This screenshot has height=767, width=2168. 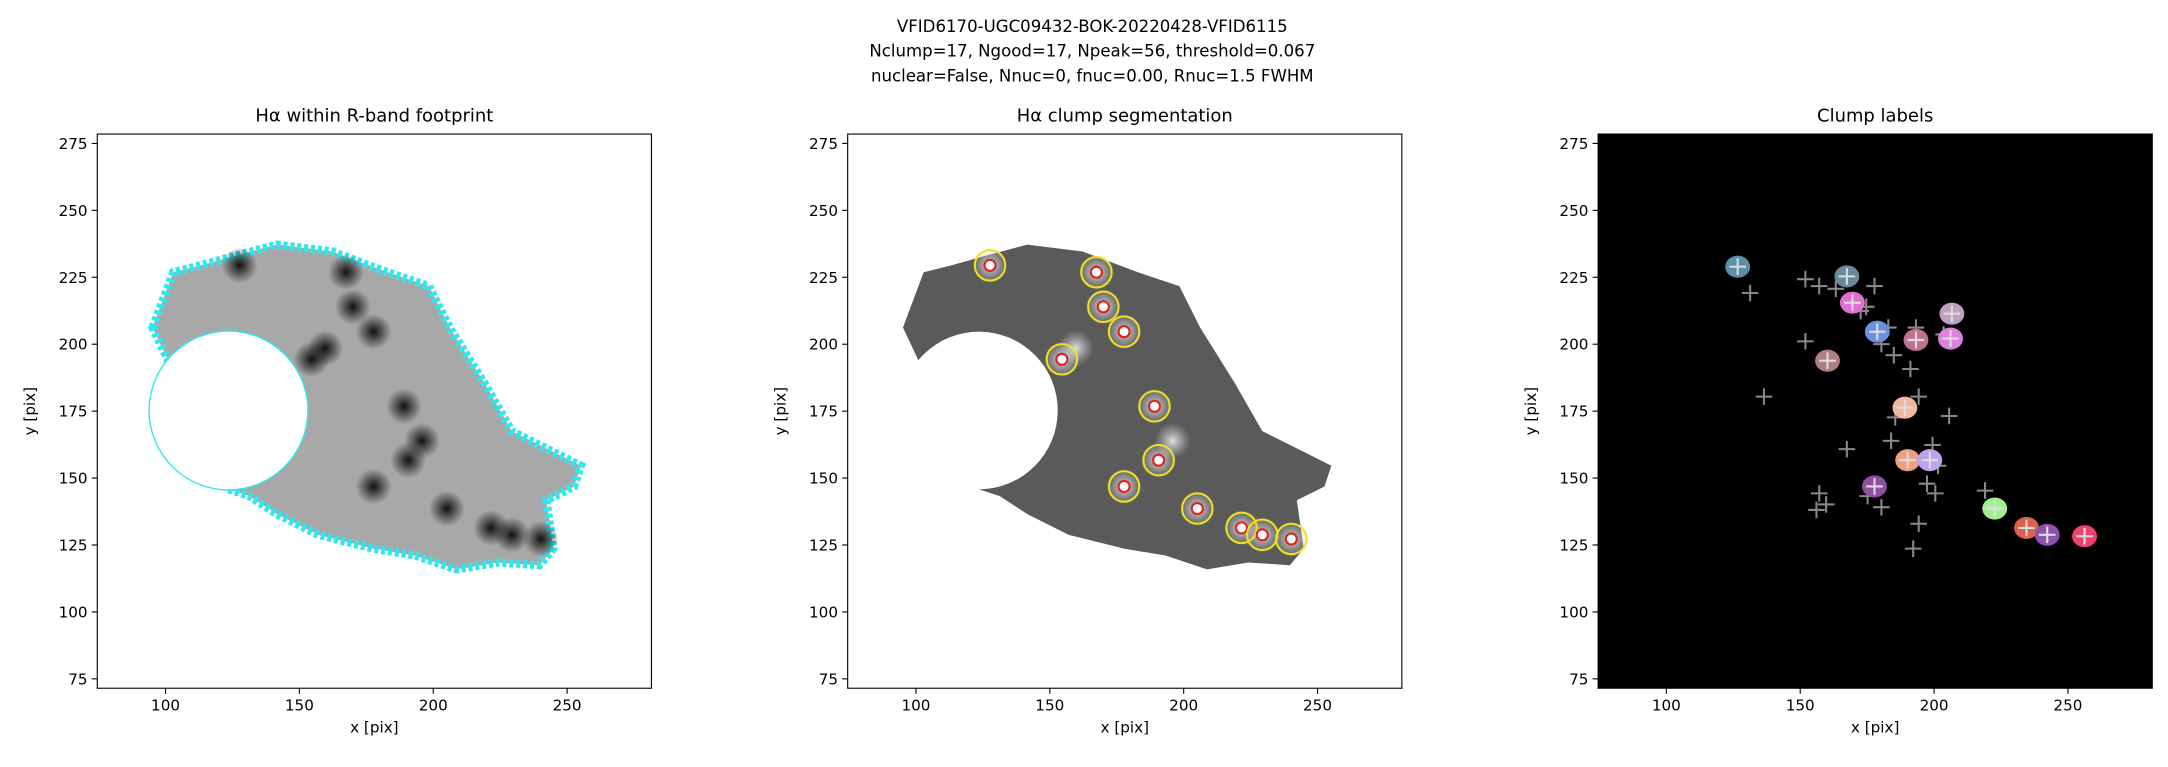 What do you see at coordinates (1092, 26) in the screenshot?
I see `suptitle-line: VFID6170-UGC09432-BOK-20220428-VFID6115` at bounding box center [1092, 26].